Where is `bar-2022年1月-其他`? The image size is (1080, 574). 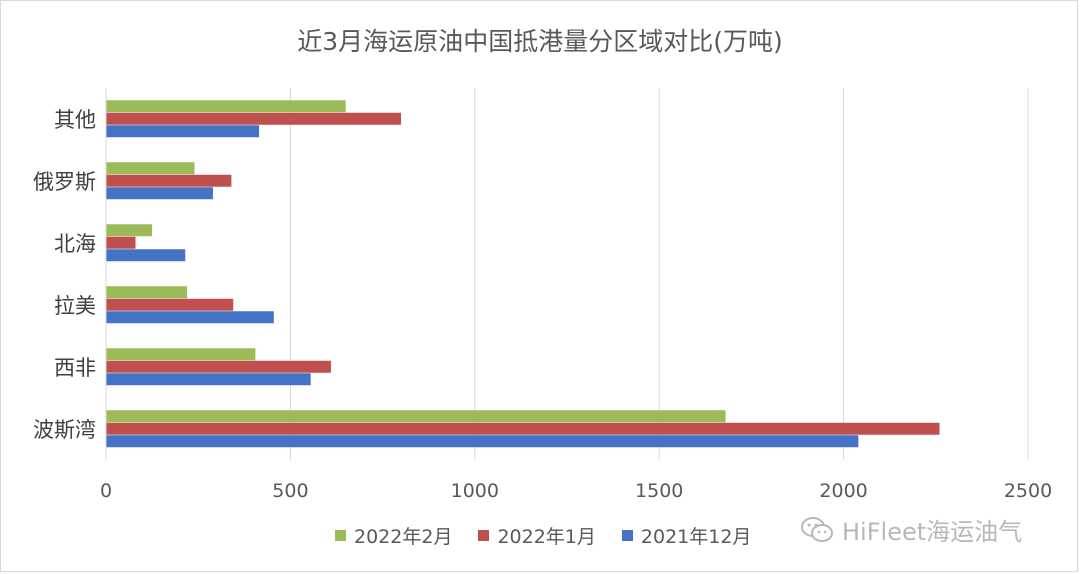 bar-2022年1月-其他 is located at coordinates (254, 118).